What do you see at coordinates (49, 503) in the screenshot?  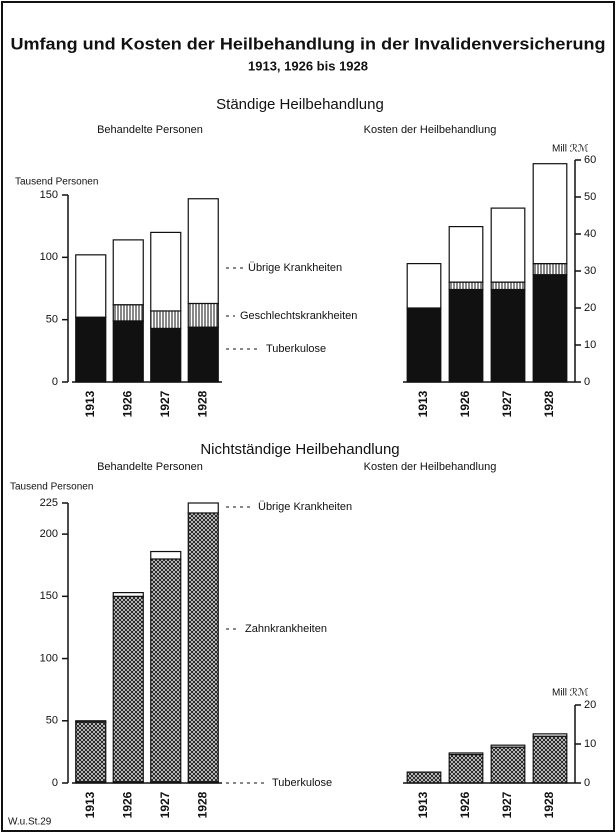 I see `y-tick-label: 225` at bounding box center [49, 503].